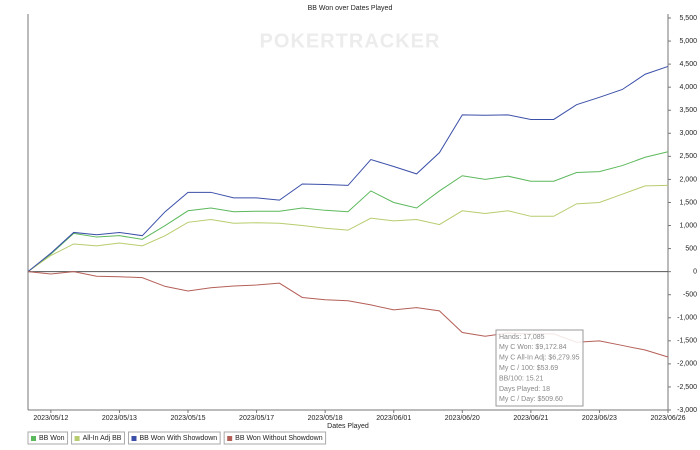 The width and height of the screenshot is (700, 450). What do you see at coordinates (687, 364) in the screenshot?
I see `y-tick-label: -2,000` at bounding box center [687, 364].